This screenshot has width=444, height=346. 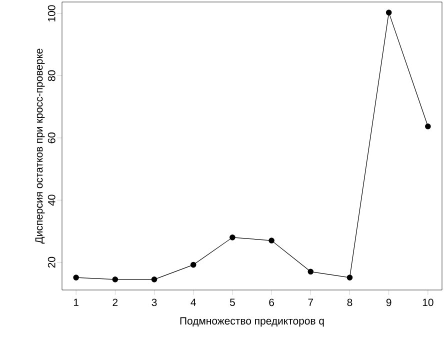 I want to click on x-tick-label: 10, so click(x=428, y=302).